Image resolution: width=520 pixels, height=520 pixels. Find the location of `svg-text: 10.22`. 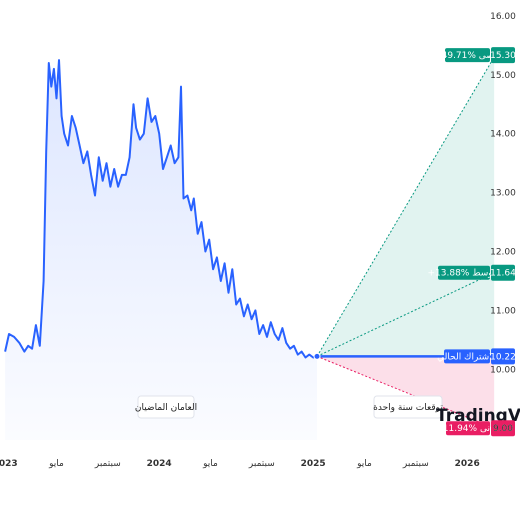

svg-text: 10.22 is located at coordinates (503, 357).